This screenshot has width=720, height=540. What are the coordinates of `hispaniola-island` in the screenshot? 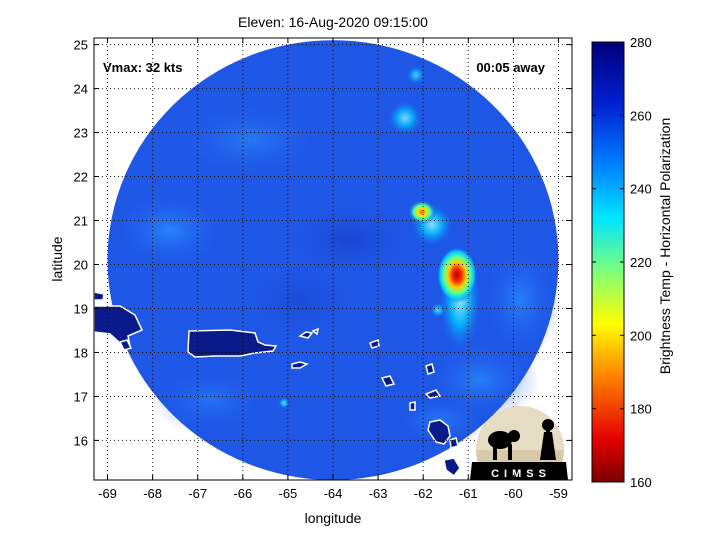 It's located at (119, 326).